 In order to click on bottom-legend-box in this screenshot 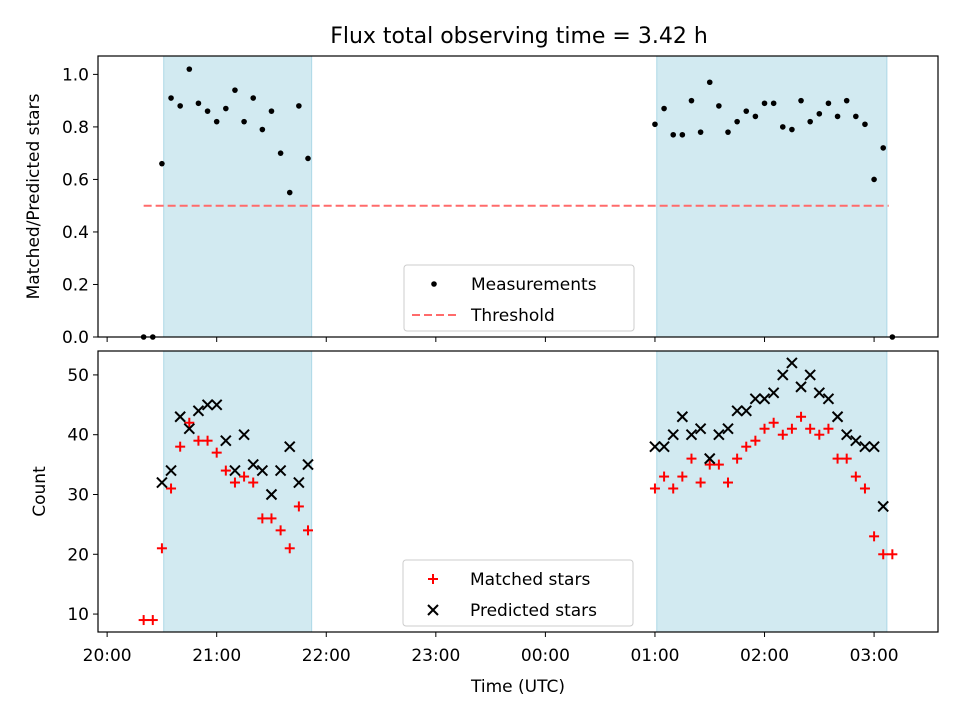, I will do `click(518, 593)`.